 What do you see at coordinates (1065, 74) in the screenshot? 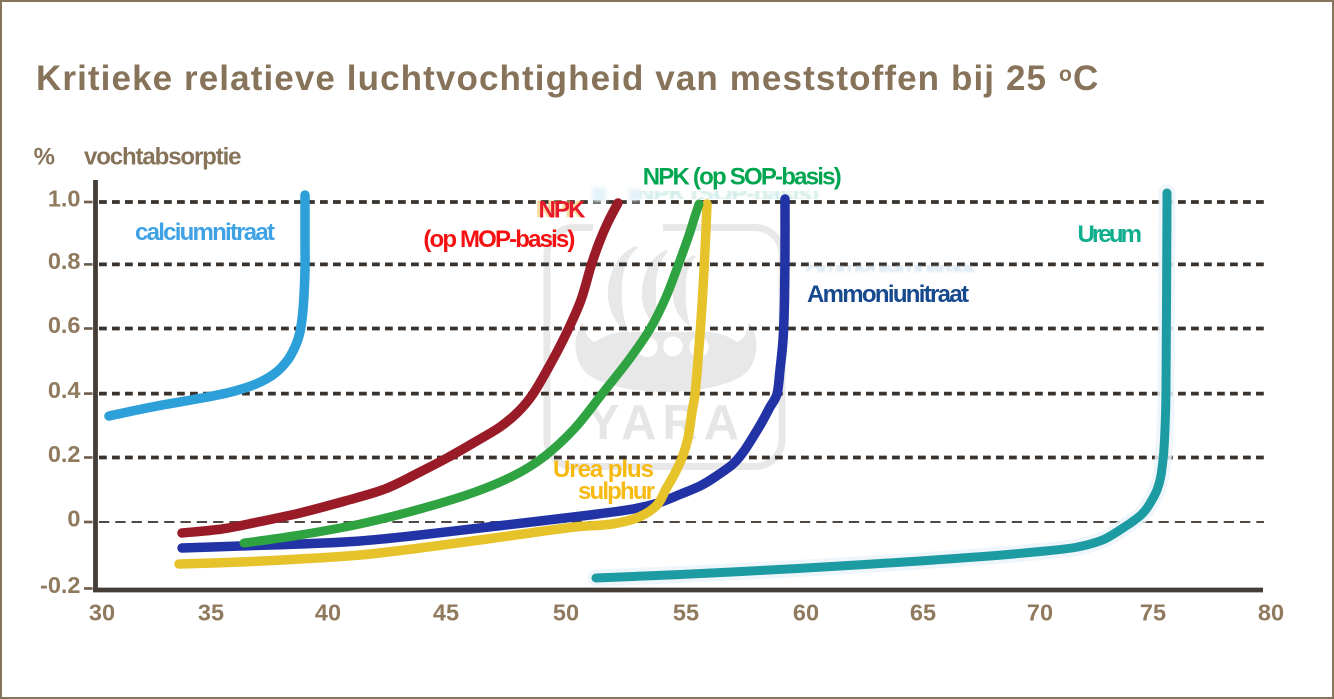
I see `svg-text: o` at bounding box center [1065, 74].